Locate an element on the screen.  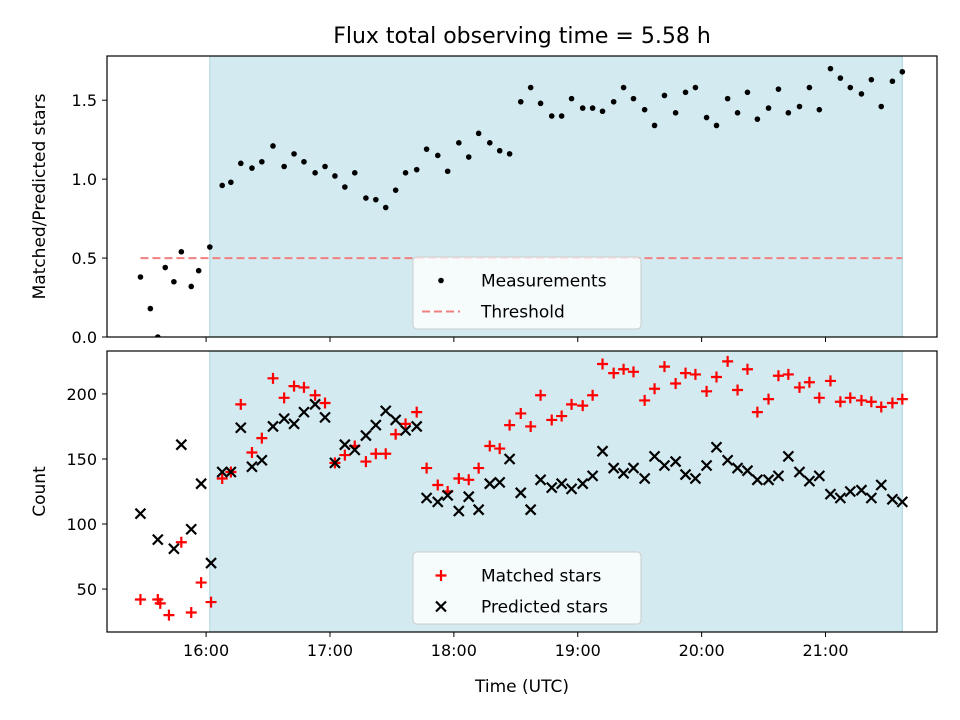
legend-label: Matched stars is located at coordinates (541, 577).